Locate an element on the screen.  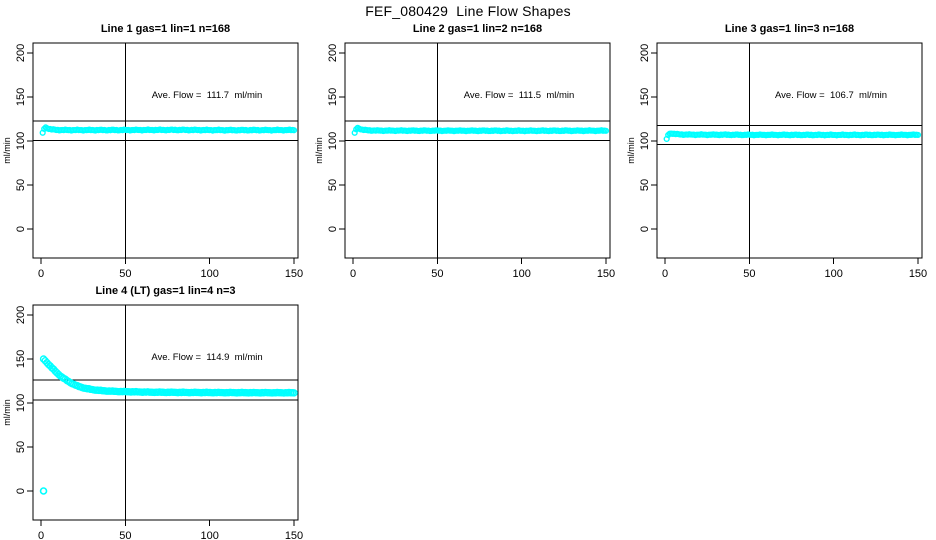
ave-flow-annotation-line4: Ave. Flow = 114.9 ml/min is located at coordinates (207, 357).